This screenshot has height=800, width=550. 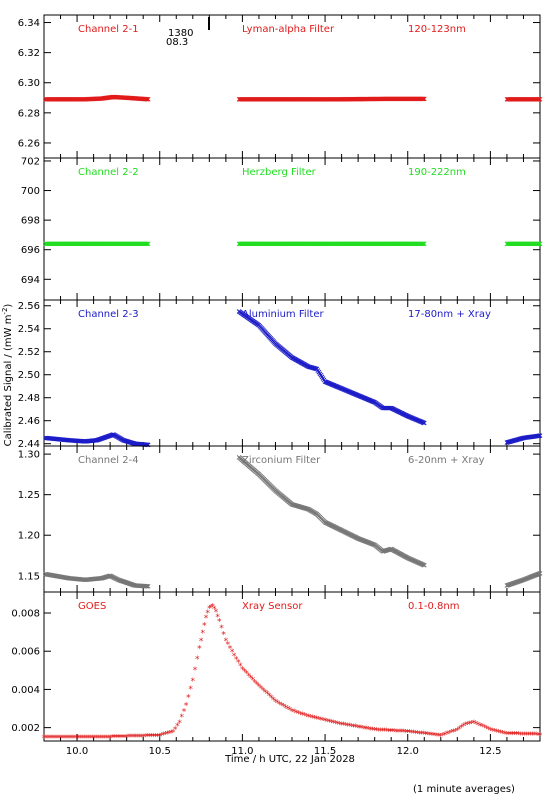 What do you see at coordinates (437, 172) in the screenshot?
I see `band-label: 190-222nm` at bounding box center [437, 172].